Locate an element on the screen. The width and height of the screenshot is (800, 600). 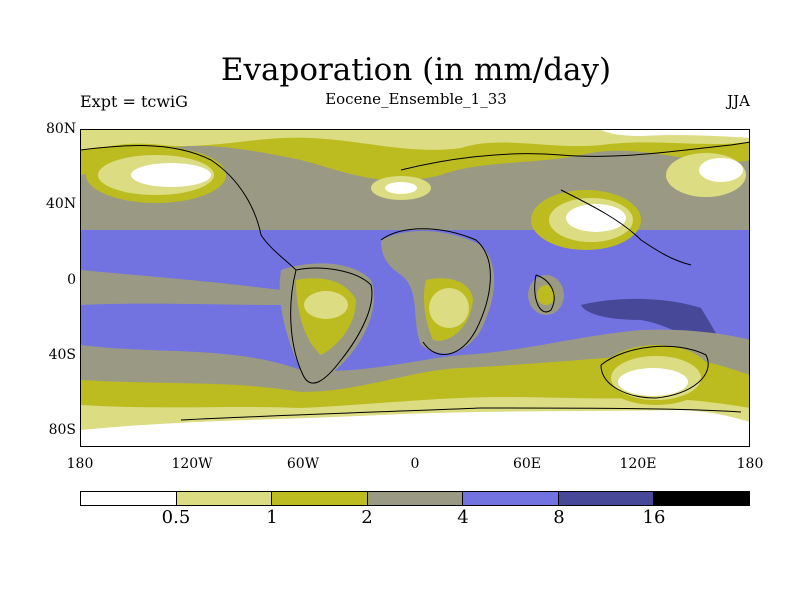
north-africa-white is located at coordinates (401, 188).